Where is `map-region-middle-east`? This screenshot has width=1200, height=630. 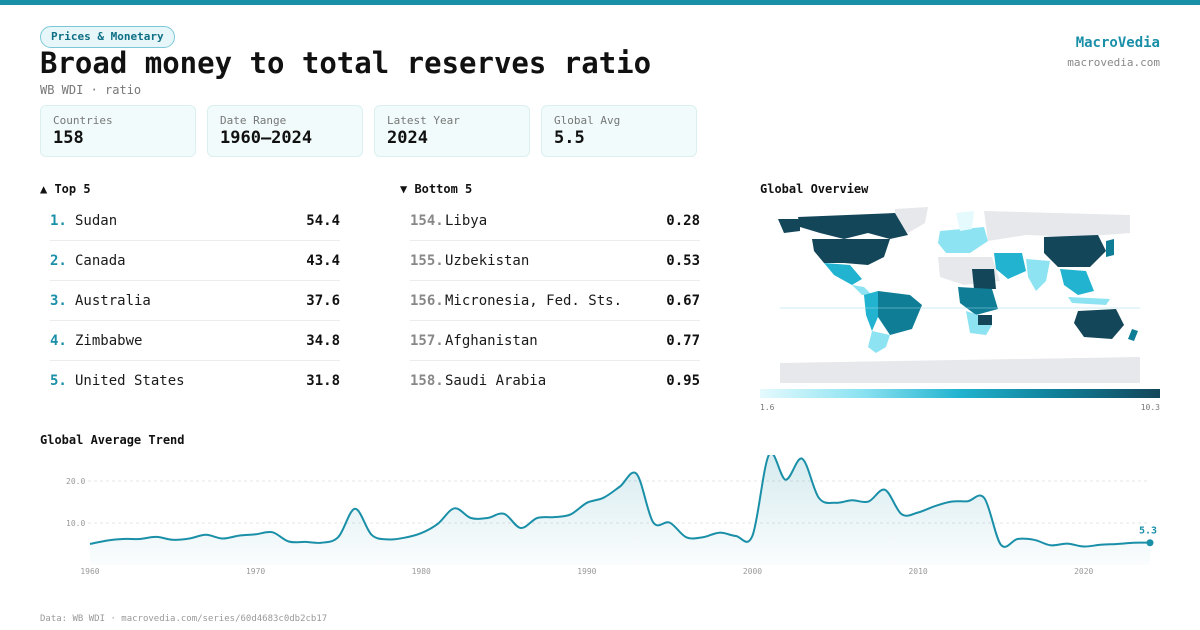 map-region-middle-east is located at coordinates (1010, 266).